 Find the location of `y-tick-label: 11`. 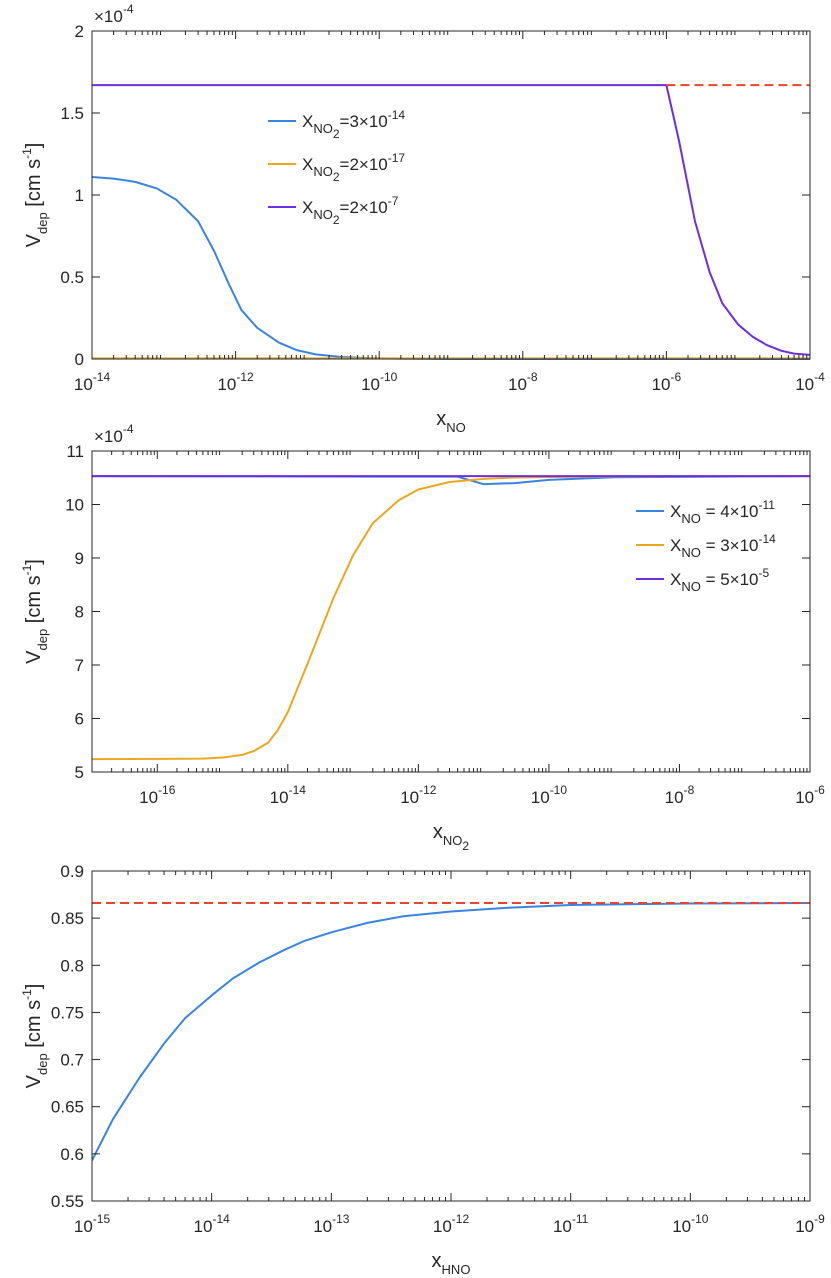

y-tick-label: 11 is located at coordinates (75, 451).